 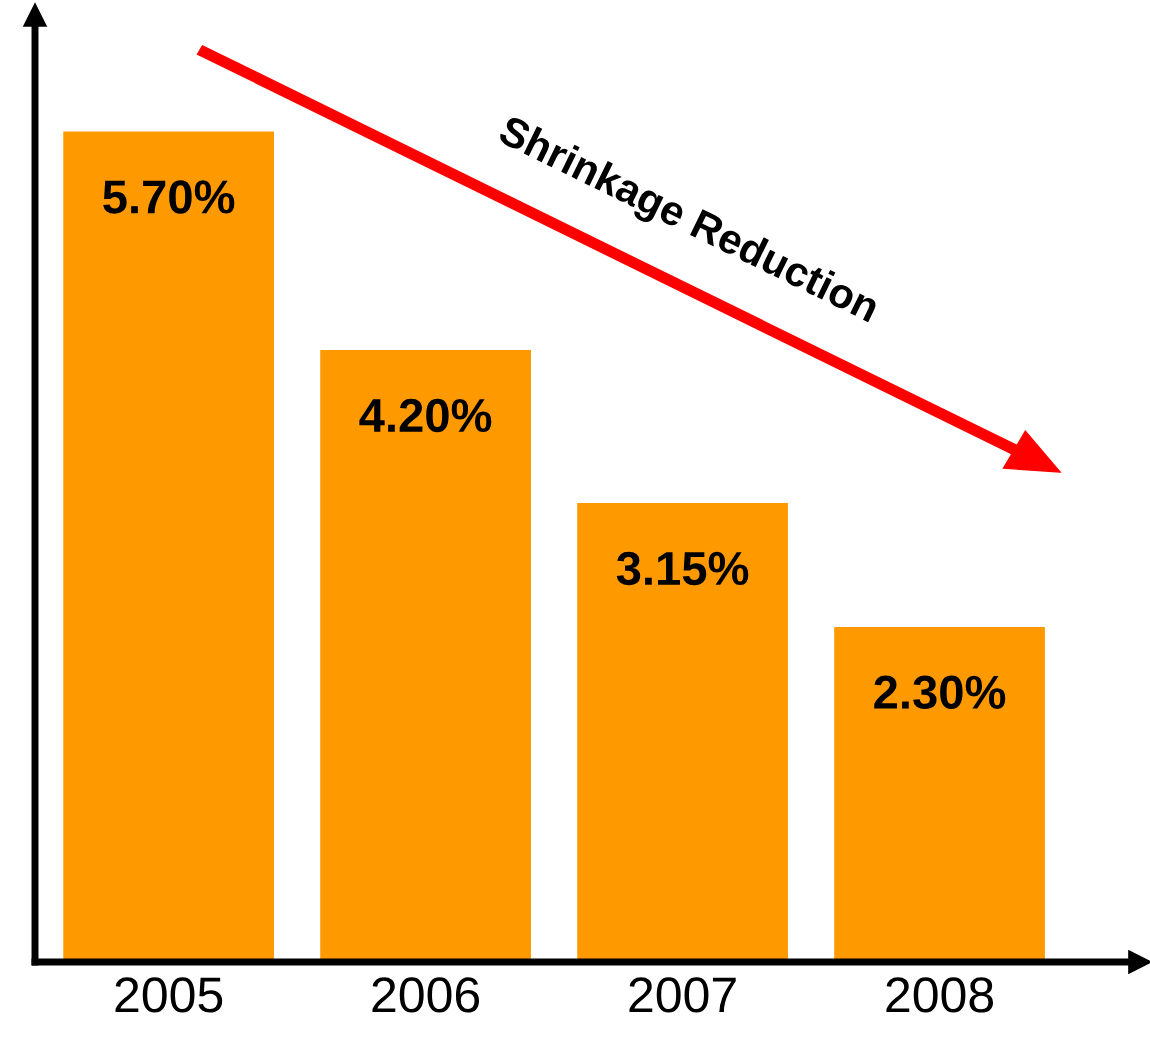 What do you see at coordinates (425, 415) in the screenshot?
I see `data-label: 4.20%` at bounding box center [425, 415].